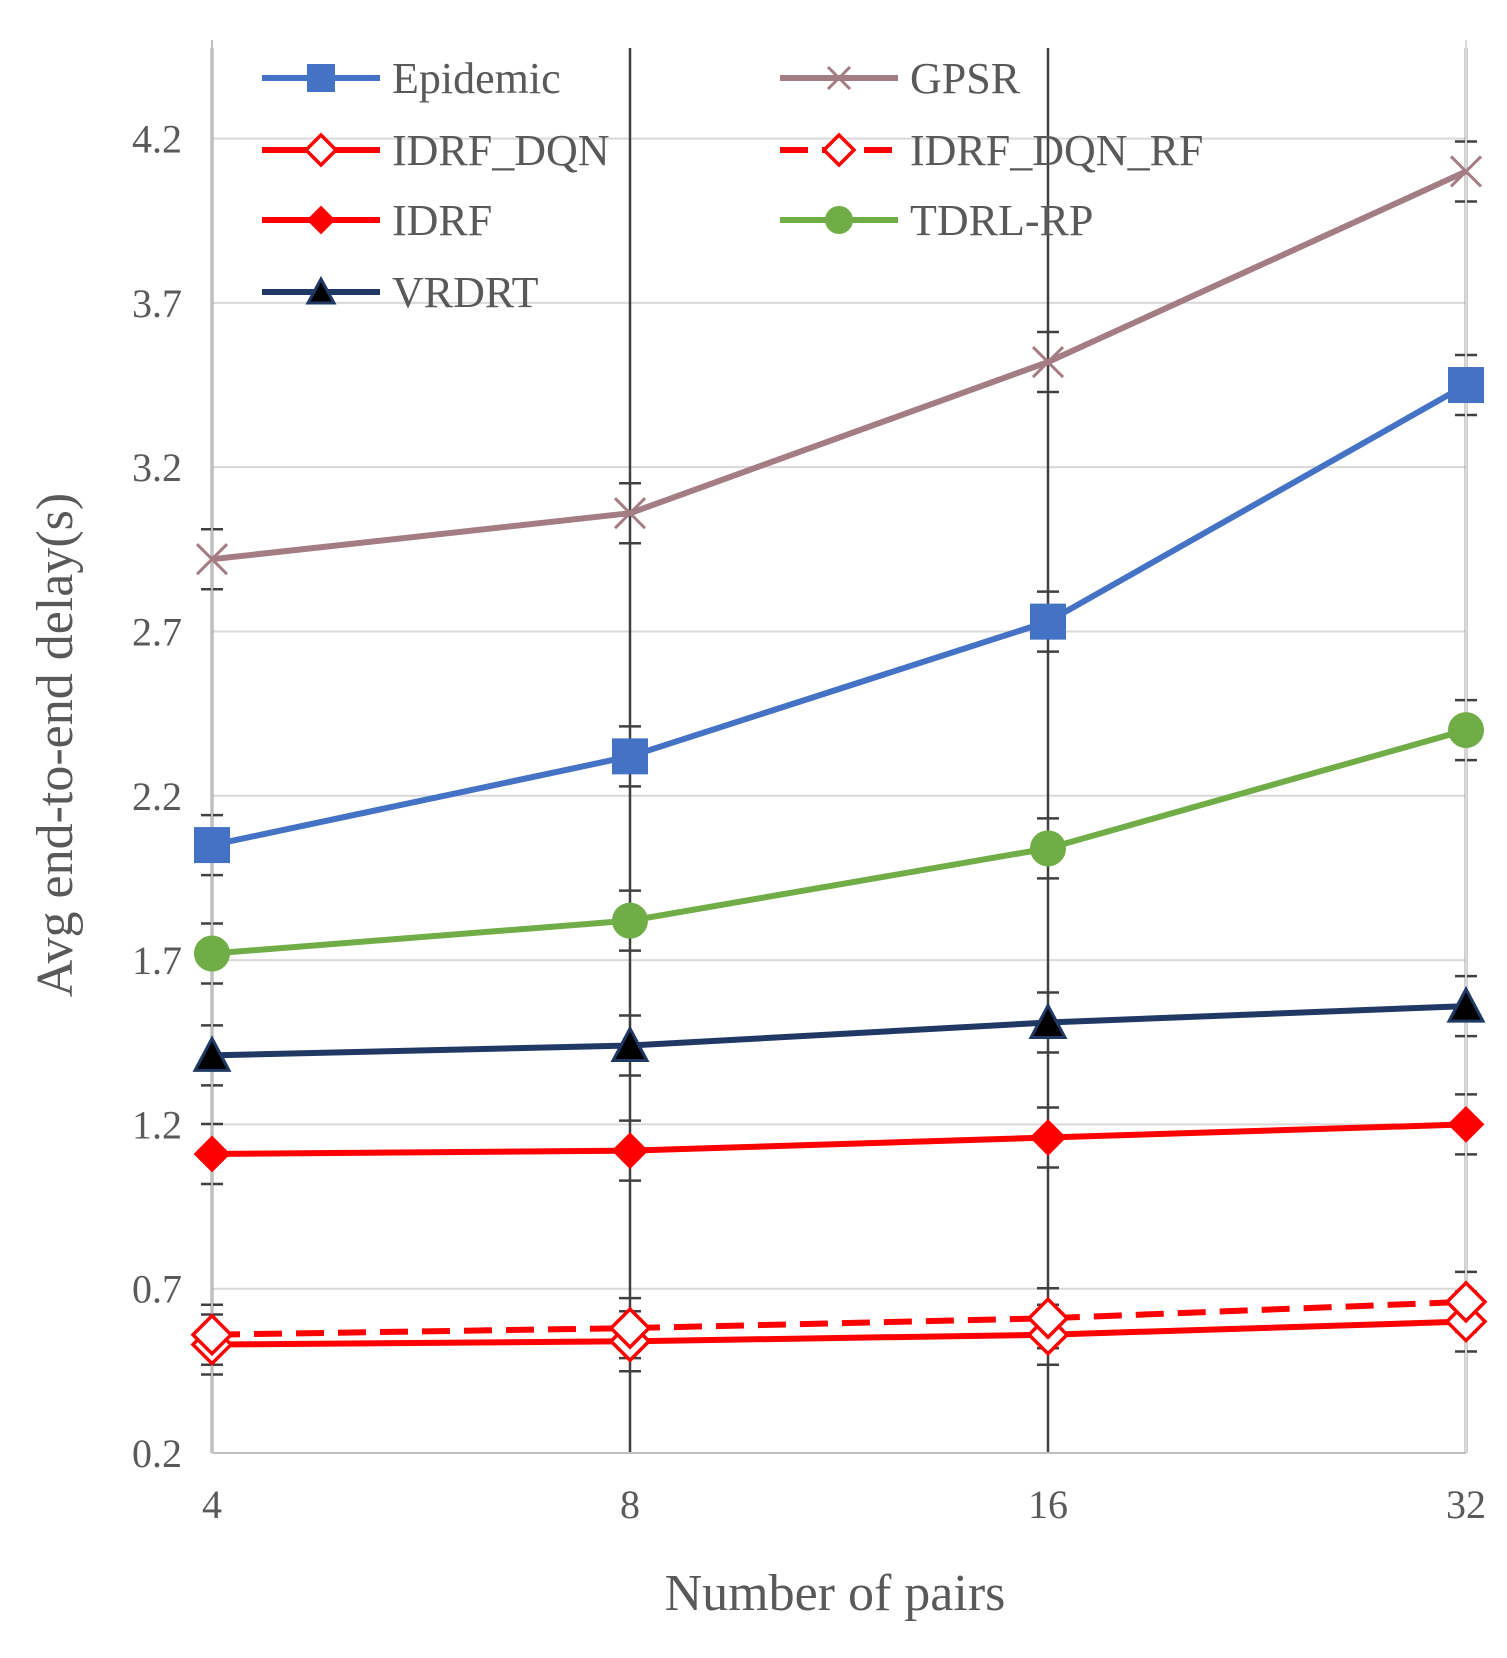 The height and width of the screenshot is (1658, 1507). I want to click on legend-item-tdrl-rp: TDRL-RP, so click(936, 220).